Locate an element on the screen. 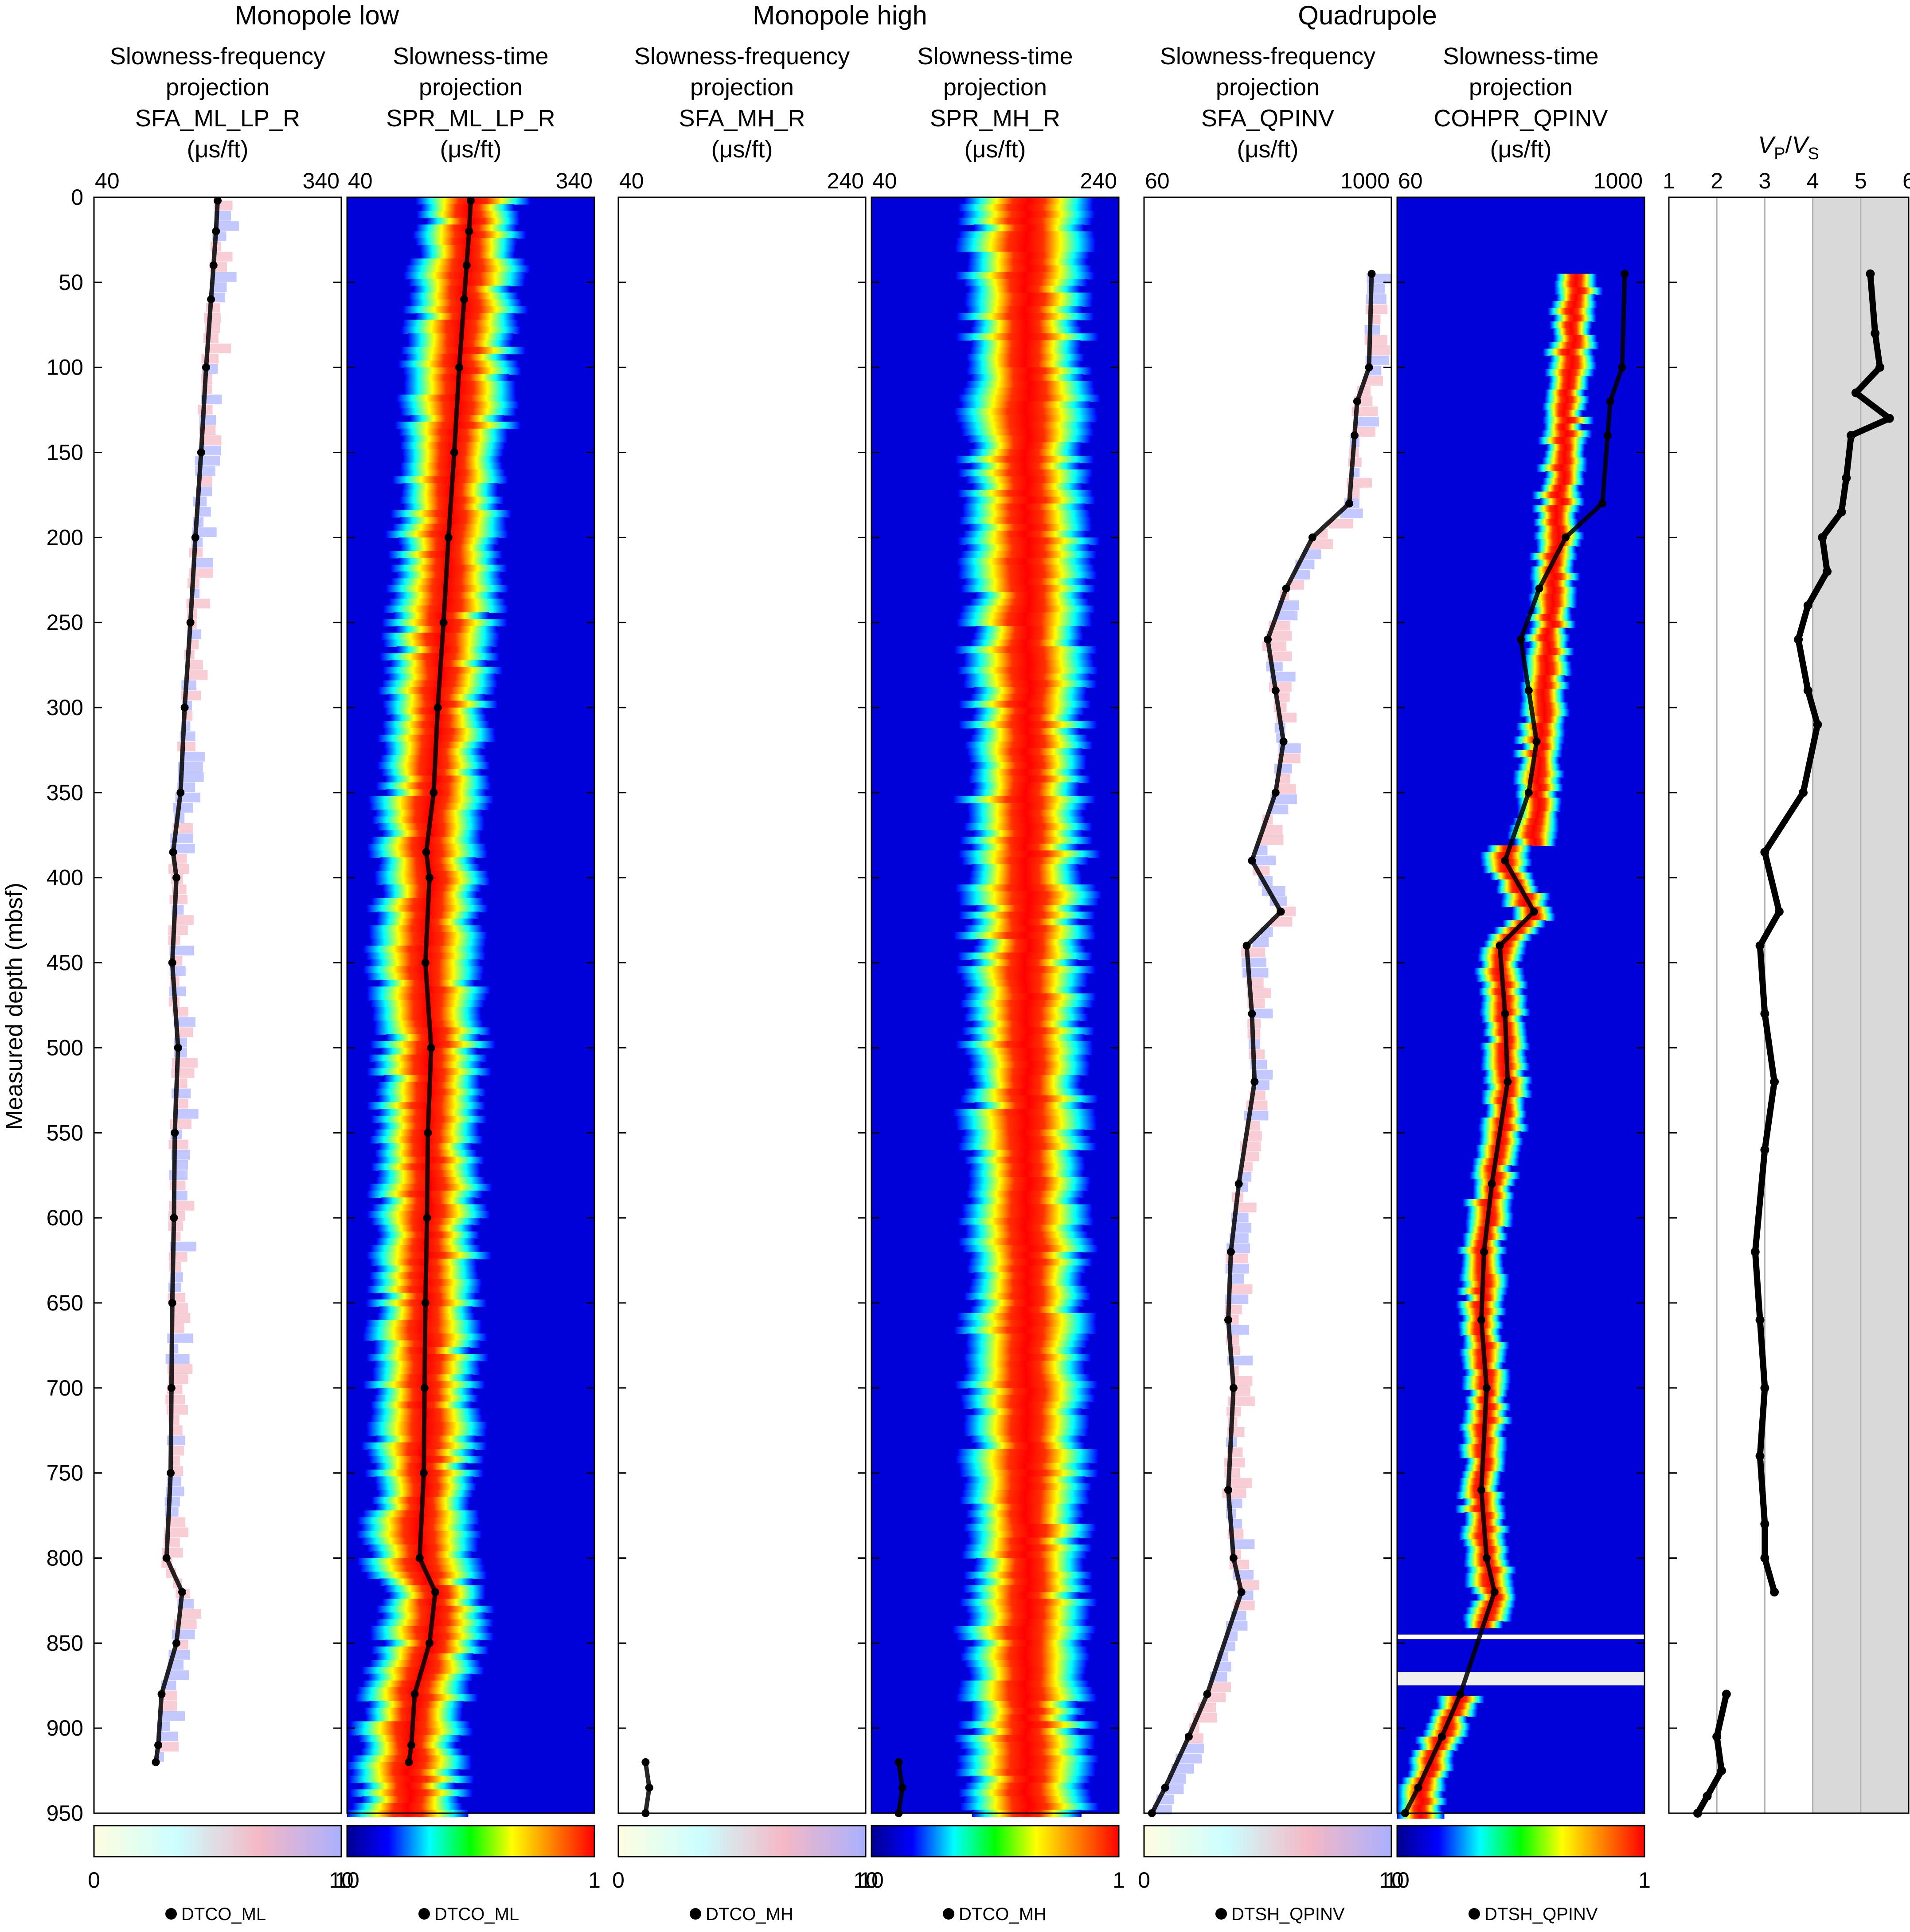 This screenshot has width=1910, height=1932. track-title-line: Slowness-time is located at coordinates (1520, 56).